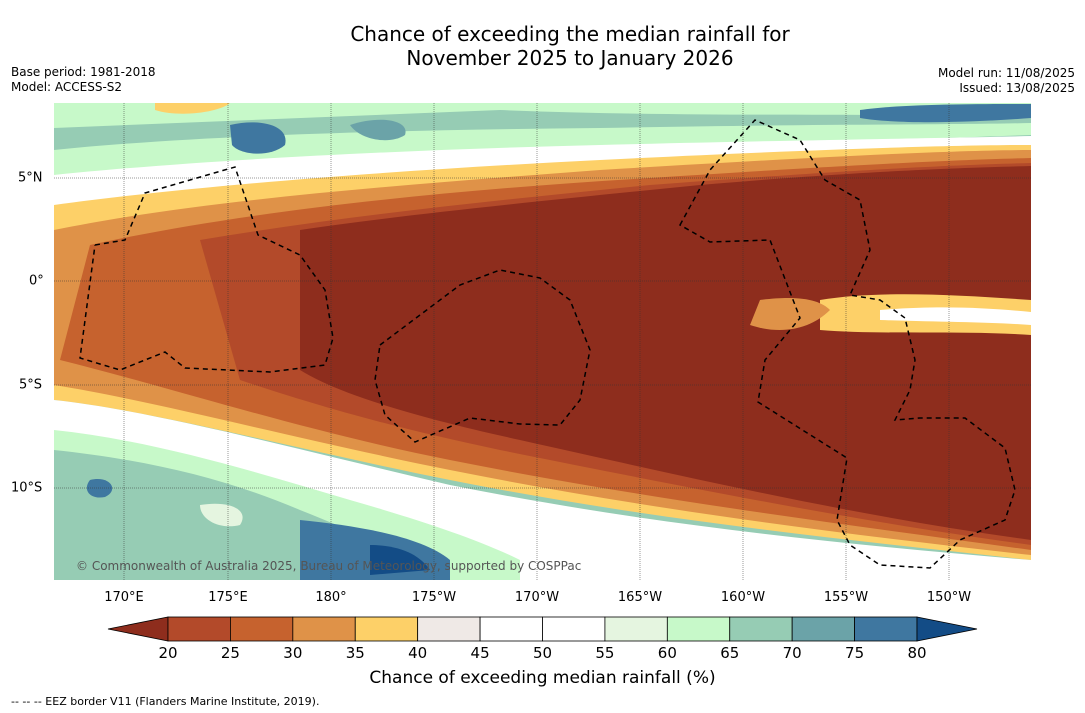 This screenshot has height=713, width=1085. I want to click on colorbar-tick-label: 35, so click(355, 653).